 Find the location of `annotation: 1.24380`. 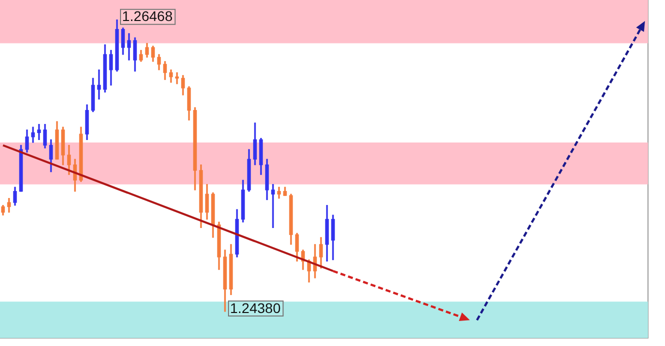

annotation: 1.24380 is located at coordinates (255, 308).